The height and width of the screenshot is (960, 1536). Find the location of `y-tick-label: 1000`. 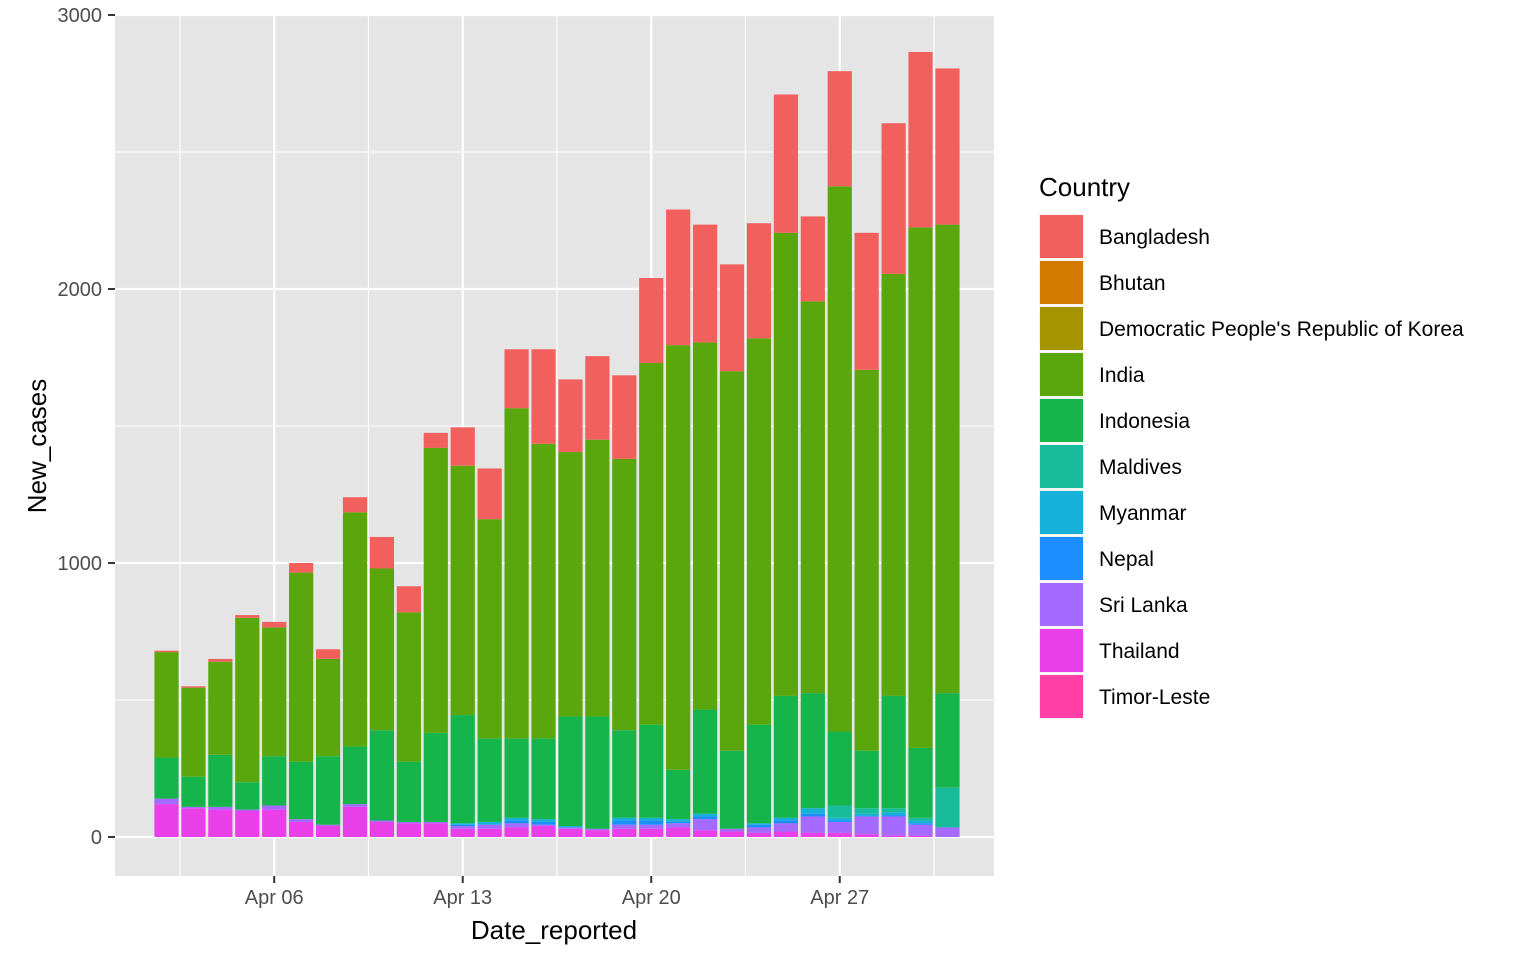

y-tick-label: 1000 is located at coordinates (80, 564).